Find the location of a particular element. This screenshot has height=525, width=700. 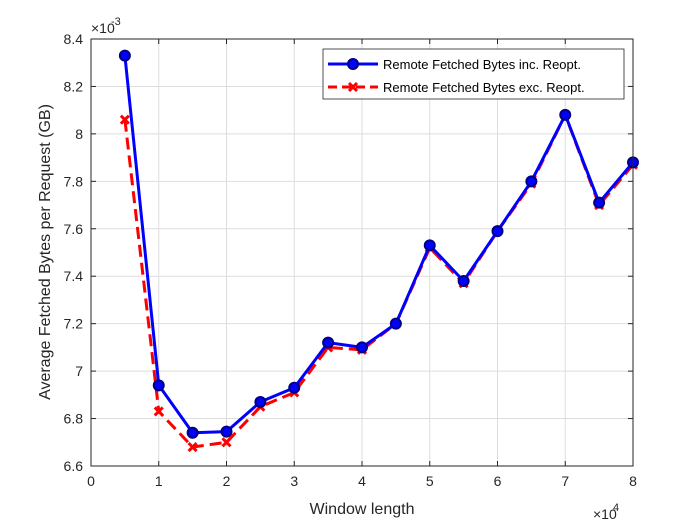

legend-entry-exc: Remote Fetched Bytes exc. Reopt. is located at coordinates (456, 87).